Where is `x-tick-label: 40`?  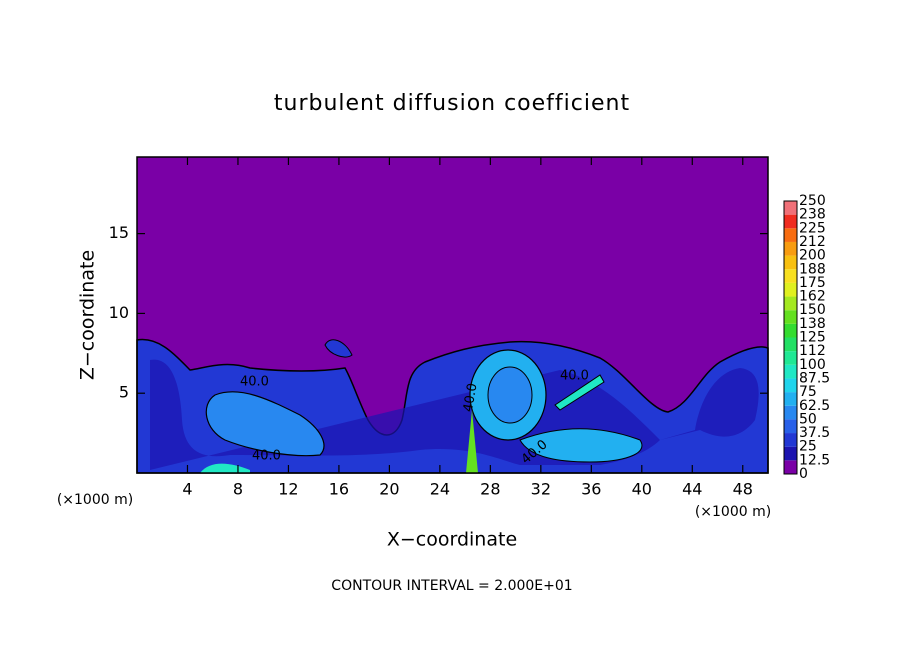
x-tick-label: 40 is located at coordinates (642, 489).